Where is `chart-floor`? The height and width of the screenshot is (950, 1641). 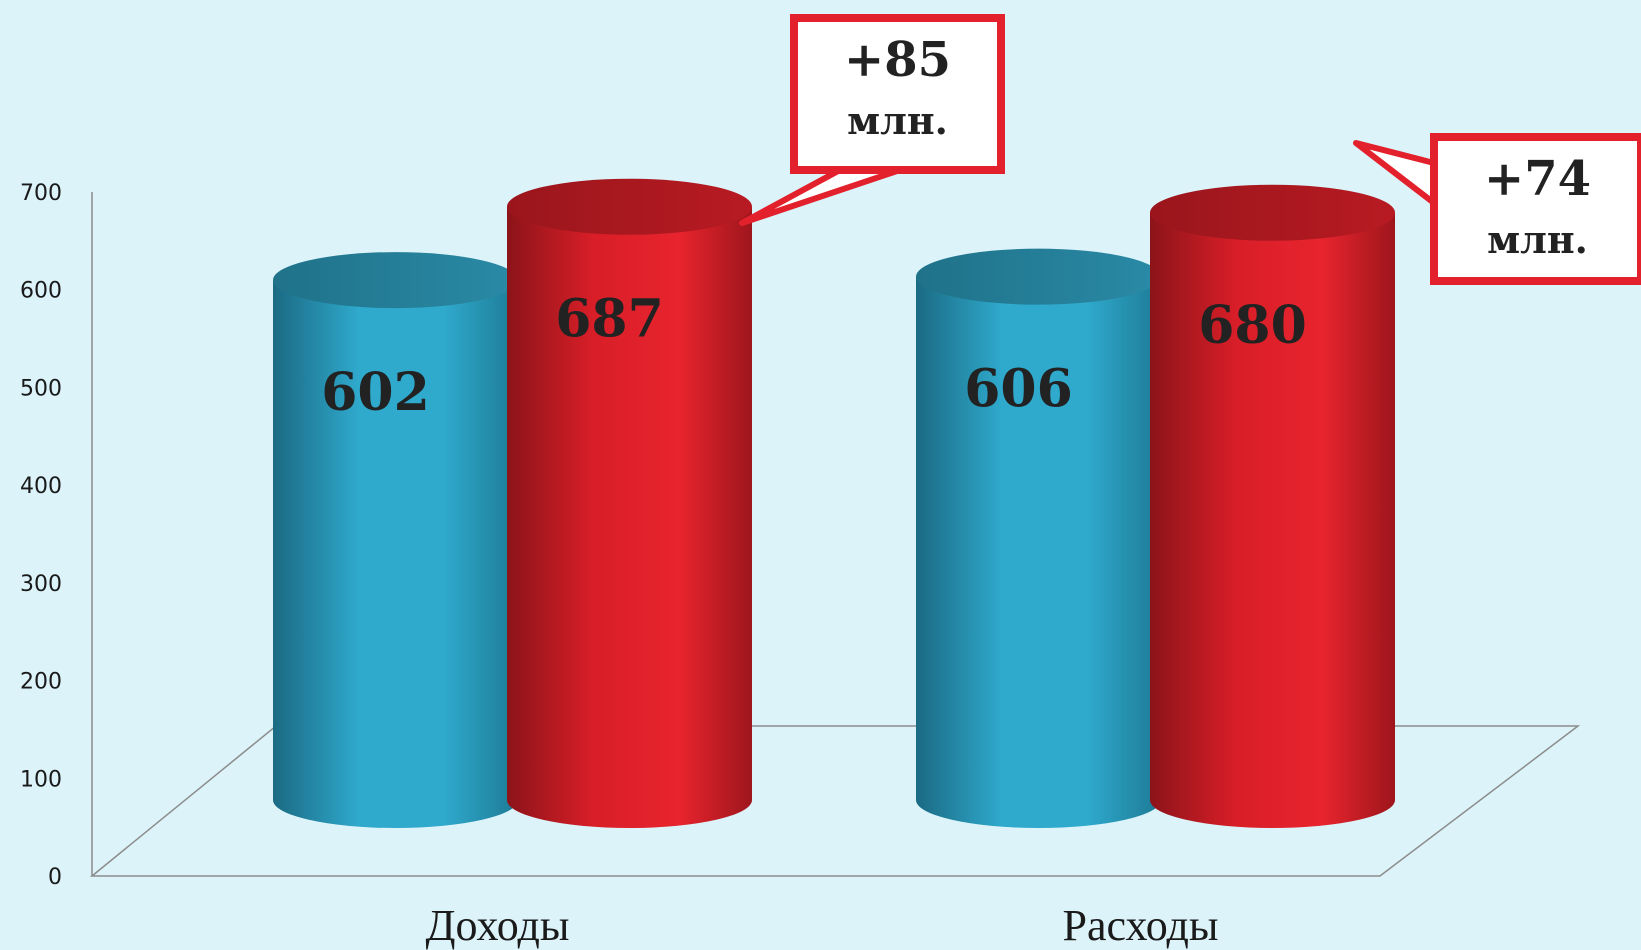 chart-floor is located at coordinates (835, 801).